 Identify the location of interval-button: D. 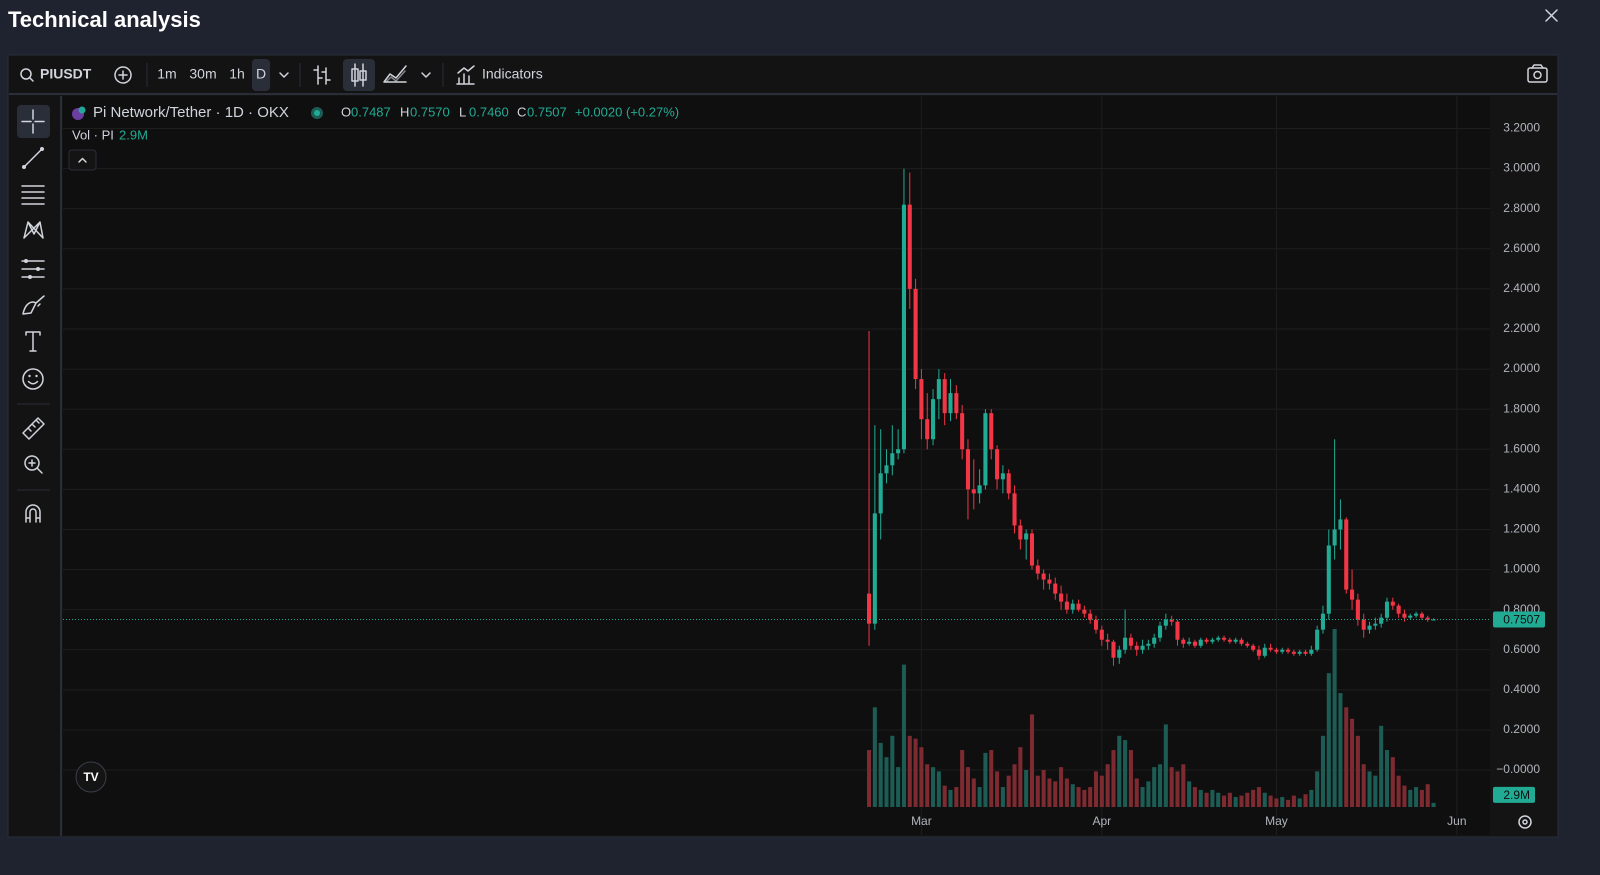
(261, 74).